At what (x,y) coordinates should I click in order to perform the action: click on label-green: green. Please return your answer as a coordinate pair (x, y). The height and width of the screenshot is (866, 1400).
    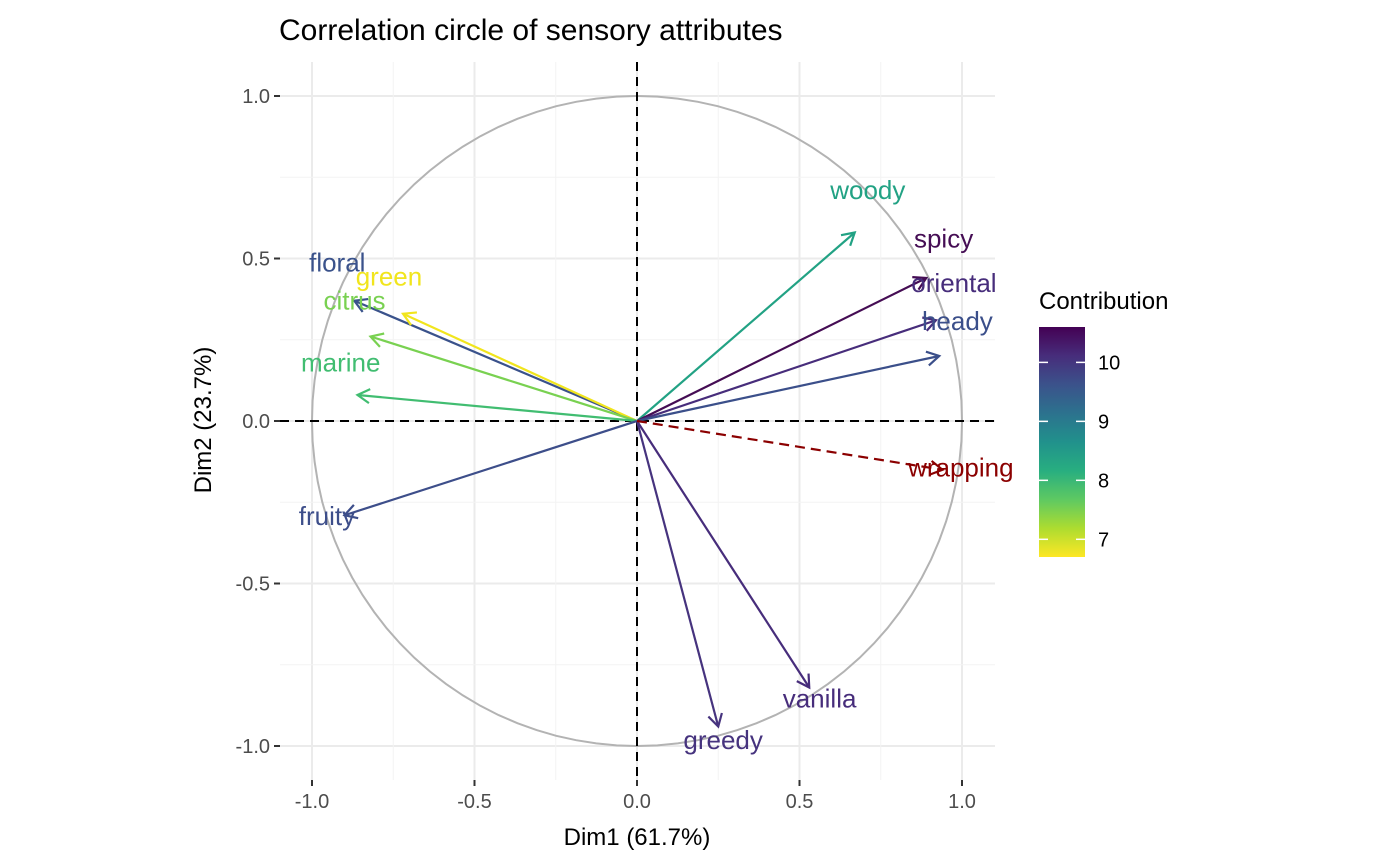
    Looking at the image, I should click on (389, 276).